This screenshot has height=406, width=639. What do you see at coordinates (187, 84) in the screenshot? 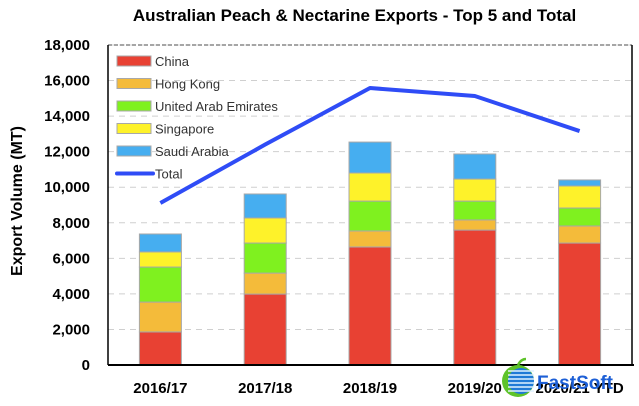
I see `legend-label: Hong Kong` at bounding box center [187, 84].